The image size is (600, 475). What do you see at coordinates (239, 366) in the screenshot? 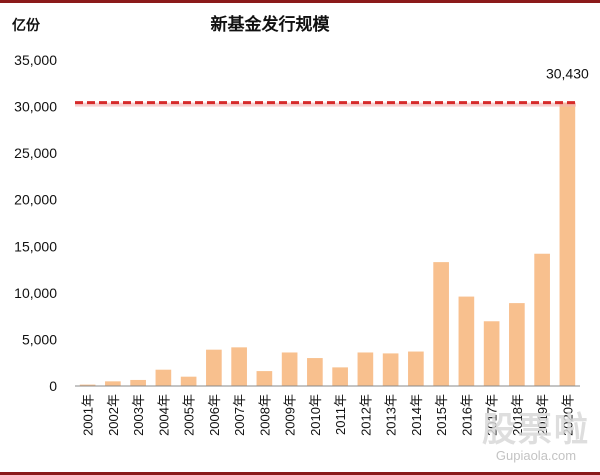
I see `bar-2007年` at bounding box center [239, 366].